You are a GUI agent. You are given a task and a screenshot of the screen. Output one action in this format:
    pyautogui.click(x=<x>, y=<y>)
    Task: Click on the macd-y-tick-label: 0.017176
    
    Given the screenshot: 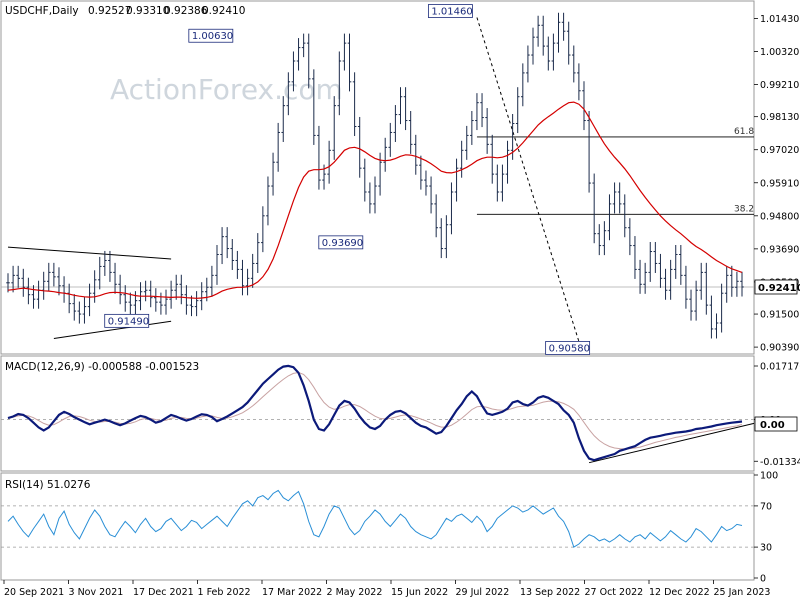 What is the action you would take?
    pyautogui.click(x=780, y=367)
    